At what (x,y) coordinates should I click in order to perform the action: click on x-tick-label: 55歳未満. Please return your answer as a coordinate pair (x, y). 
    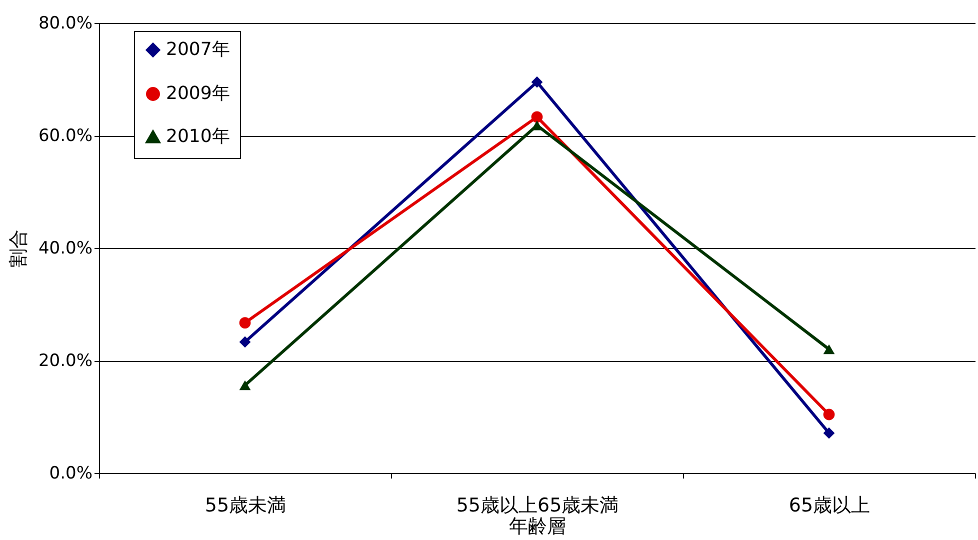
    Looking at the image, I should click on (245, 505).